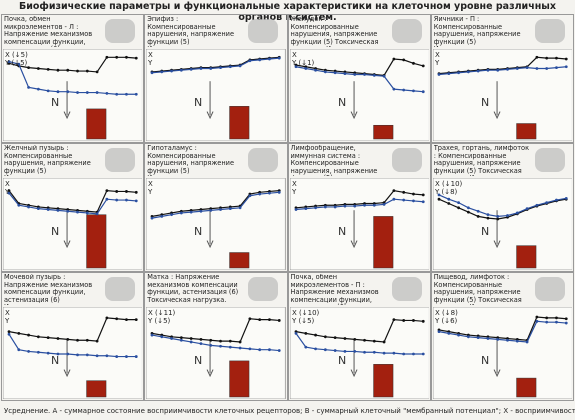  What do you see at coordinates (159, 321) in the screenshot?
I see `y-label: Y (↓5)` at bounding box center [159, 321].